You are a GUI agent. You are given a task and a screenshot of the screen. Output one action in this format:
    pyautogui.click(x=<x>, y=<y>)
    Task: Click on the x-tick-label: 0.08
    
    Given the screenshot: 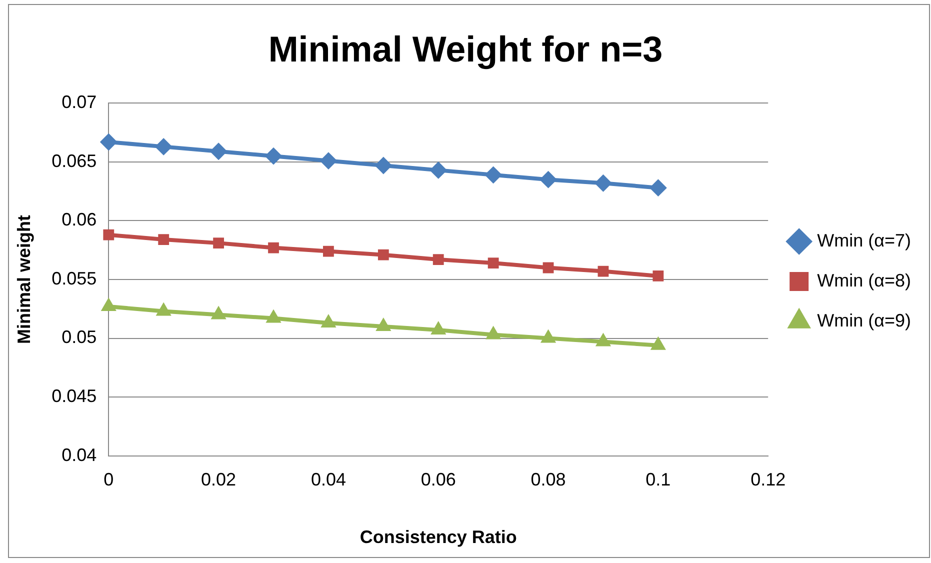 What is the action you would take?
    pyautogui.click(x=548, y=480)
    